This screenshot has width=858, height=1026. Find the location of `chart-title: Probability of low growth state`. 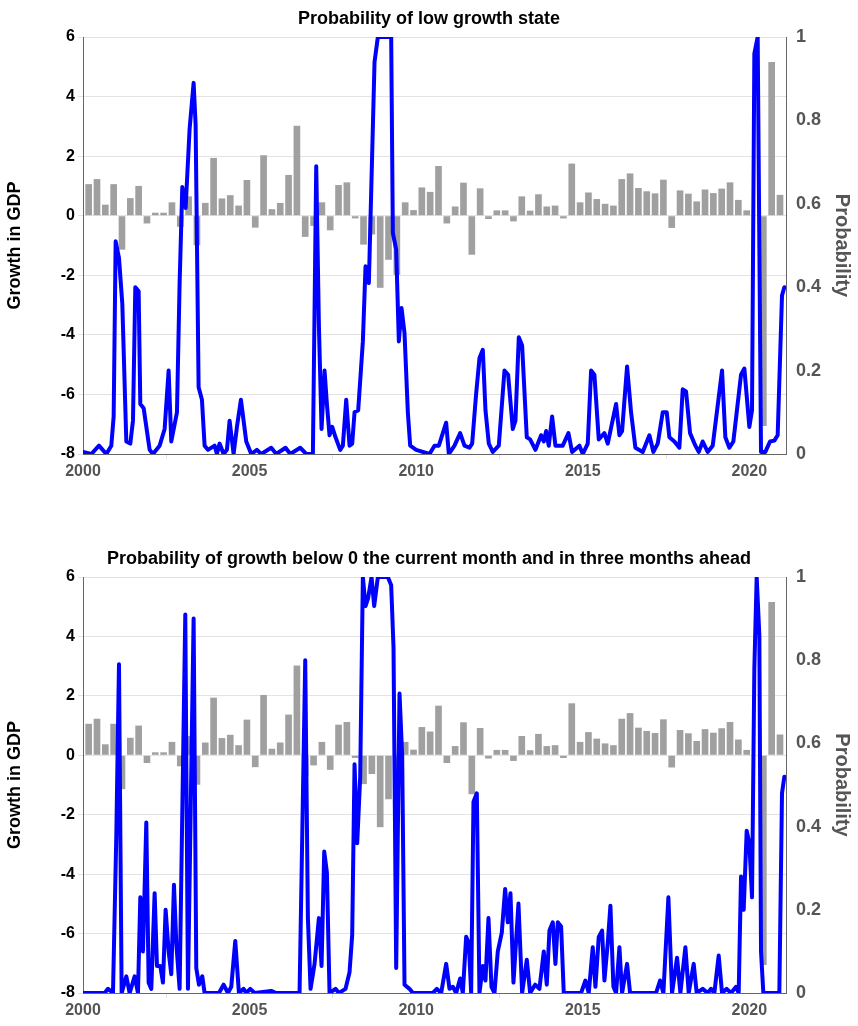

chart-title: Probability of low growth state is located at coordinates (429, 17).